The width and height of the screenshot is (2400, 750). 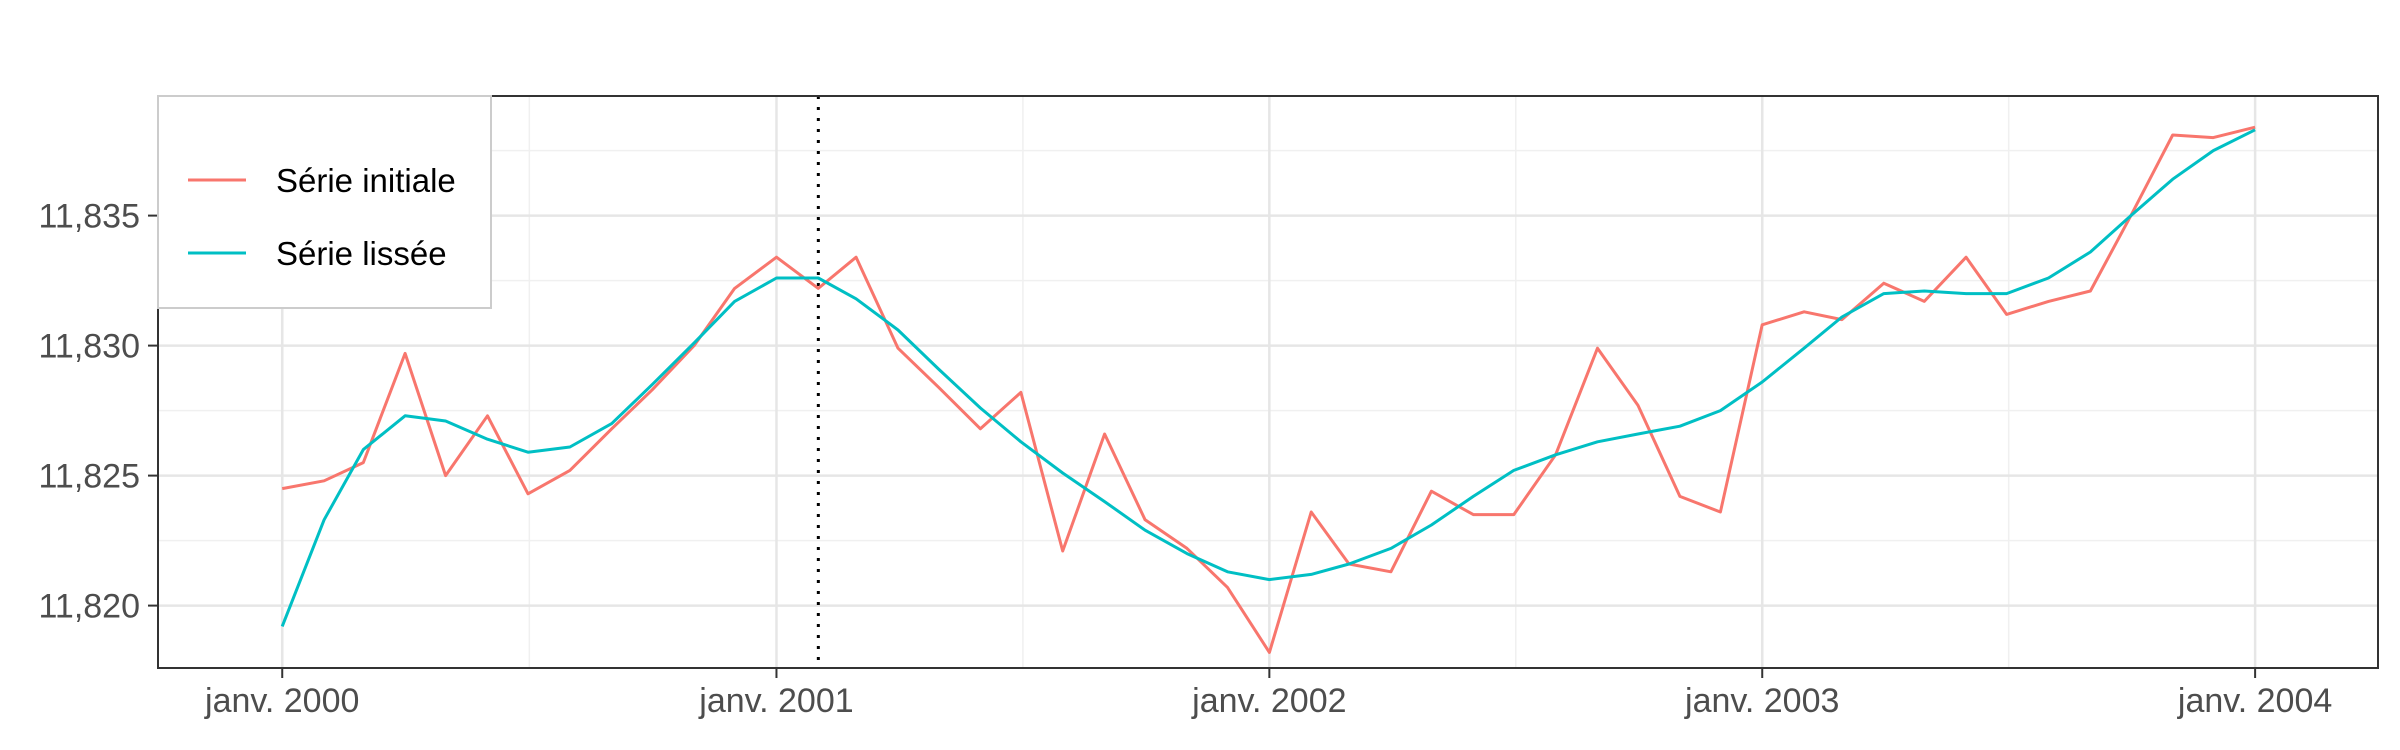 What do you see at coordinates (2254, 701) in the screenshot?
I see `x-tick-label: janv. 2004` at bounding box center [2254, 701].